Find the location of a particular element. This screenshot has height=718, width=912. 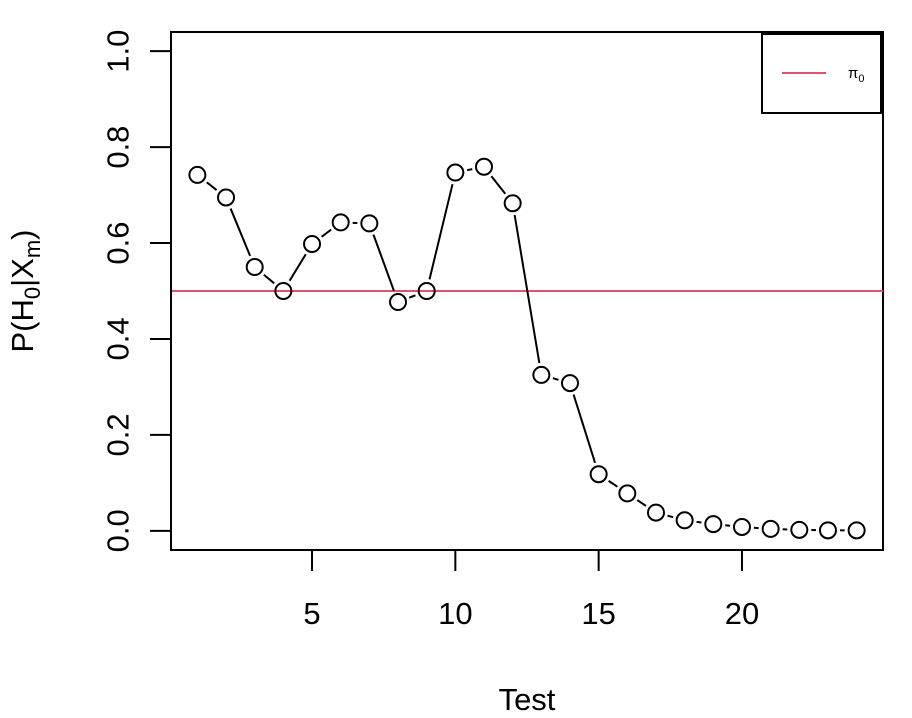

y-tick-label: 0.2 is located at coordinates (118, 434).